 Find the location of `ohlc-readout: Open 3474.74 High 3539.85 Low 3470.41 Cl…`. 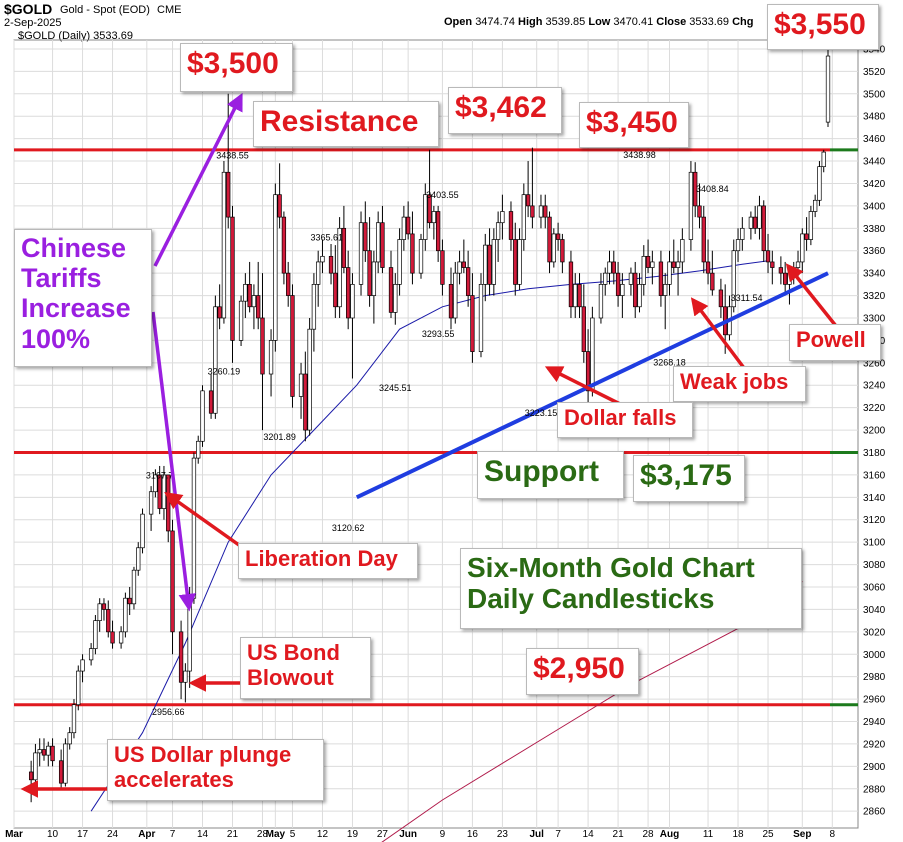

ohlc-readout: Open 3474.74 High 3539.85 Low 3470.41 Cl… is located at coordinates (599, 22).